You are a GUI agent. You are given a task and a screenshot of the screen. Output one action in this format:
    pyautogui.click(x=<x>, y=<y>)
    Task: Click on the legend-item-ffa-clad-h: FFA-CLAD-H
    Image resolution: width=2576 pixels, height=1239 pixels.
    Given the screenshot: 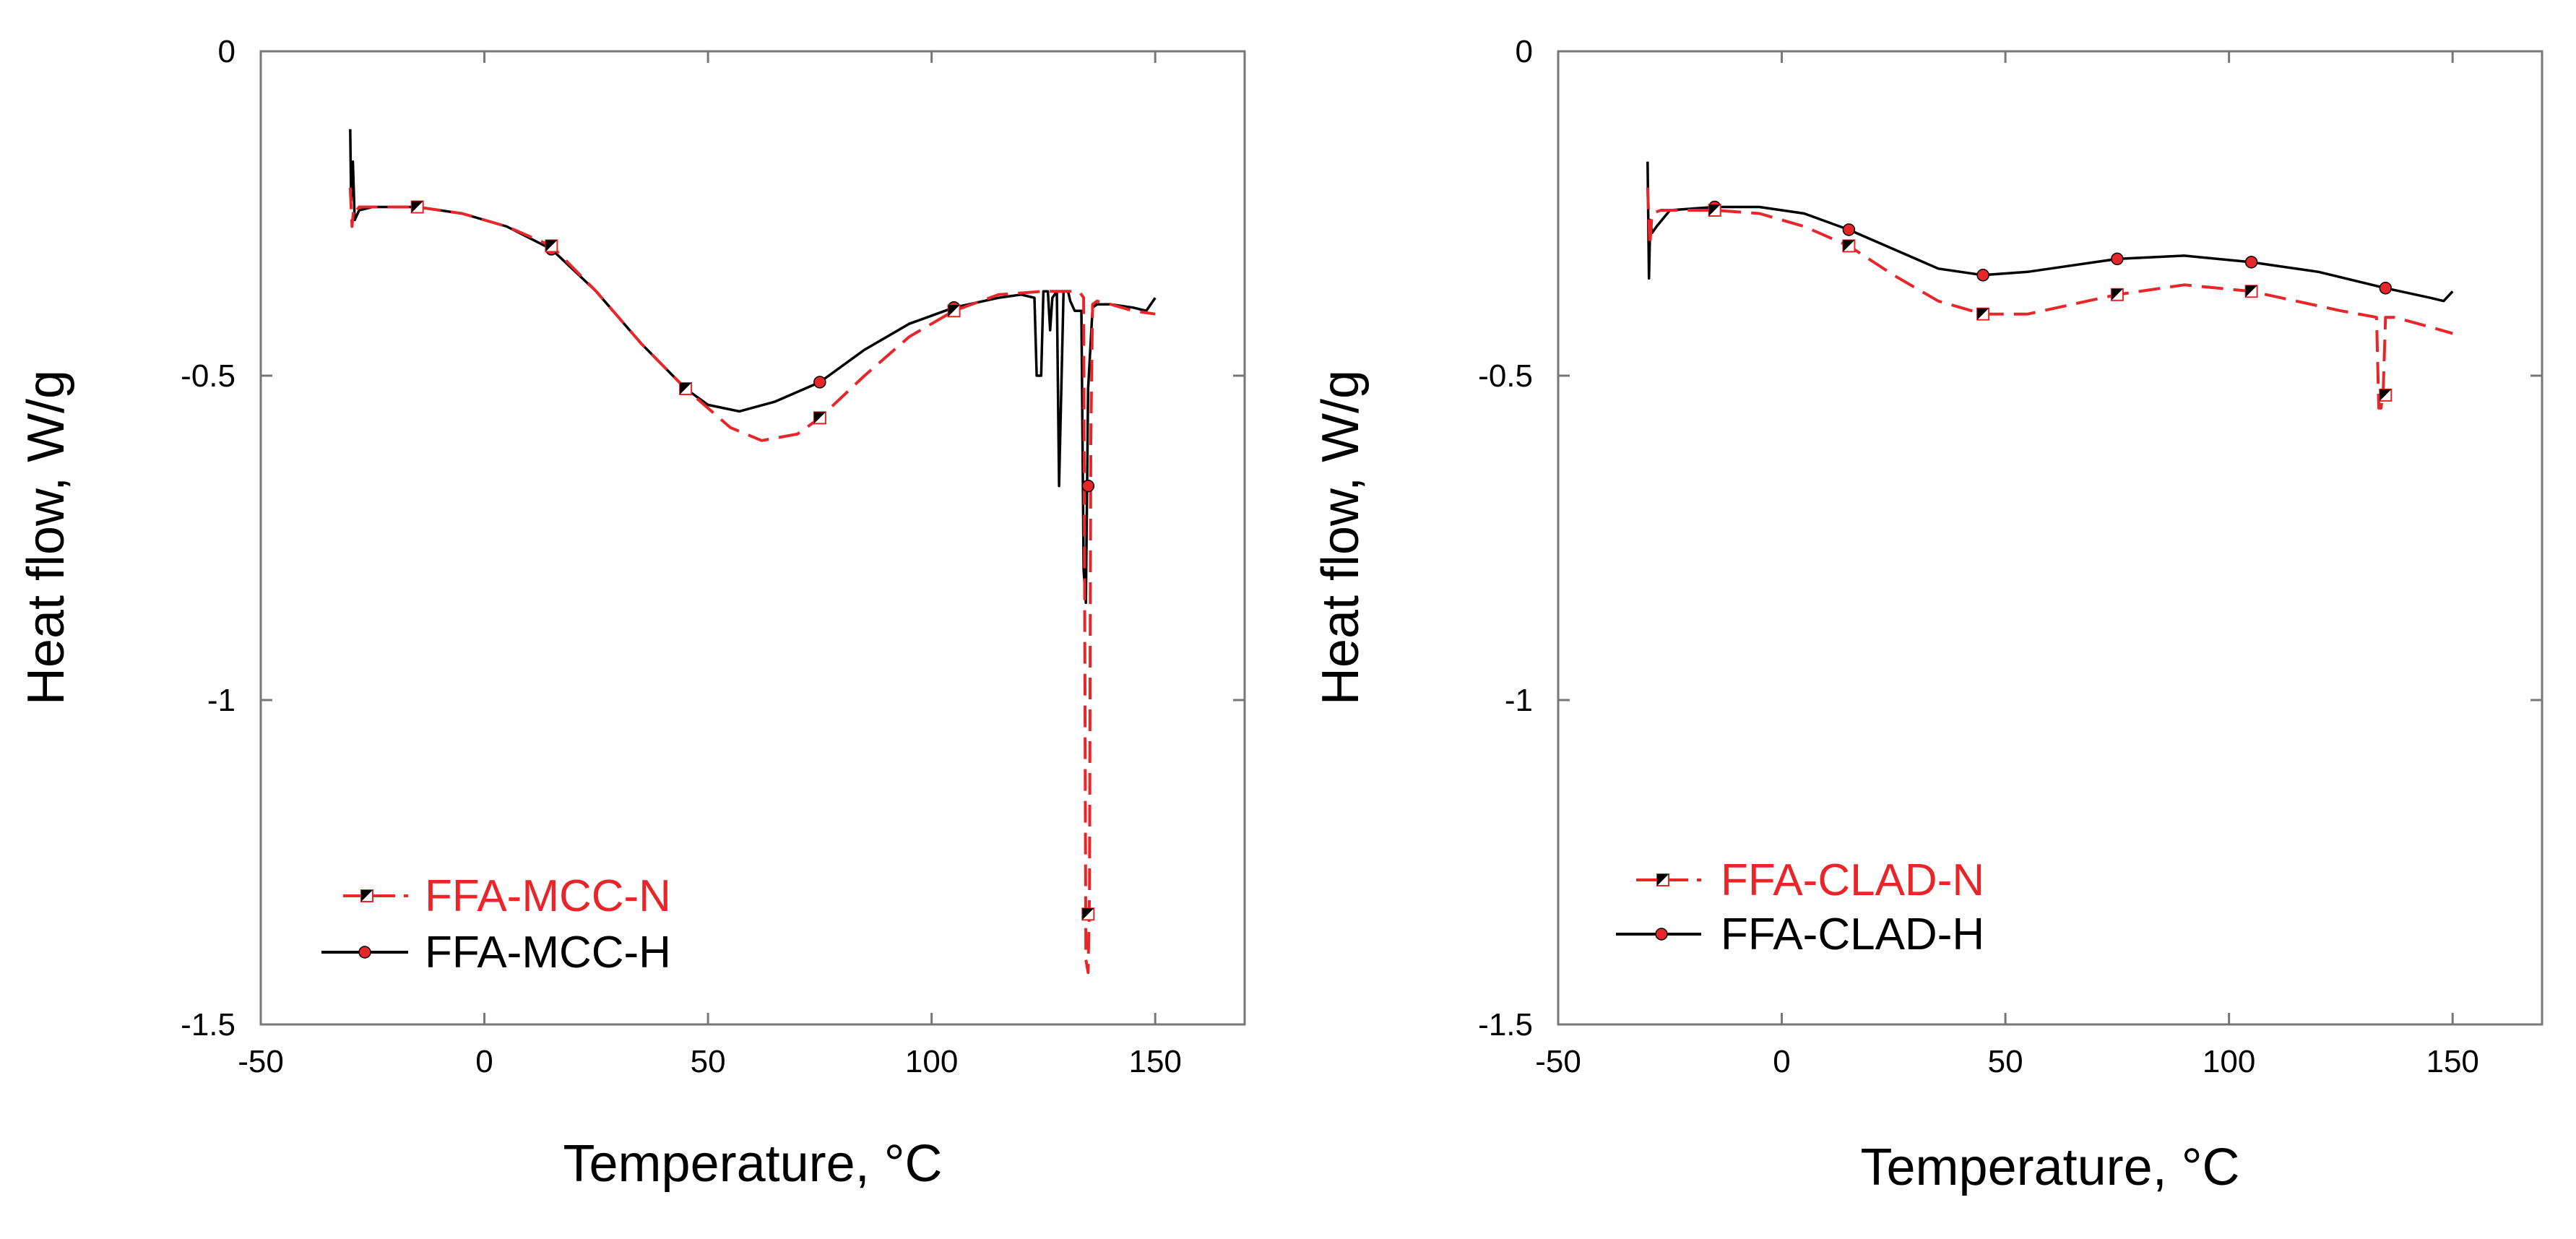 What is the action you would take?
    pyautogui.click(x=1800, y=934)
    